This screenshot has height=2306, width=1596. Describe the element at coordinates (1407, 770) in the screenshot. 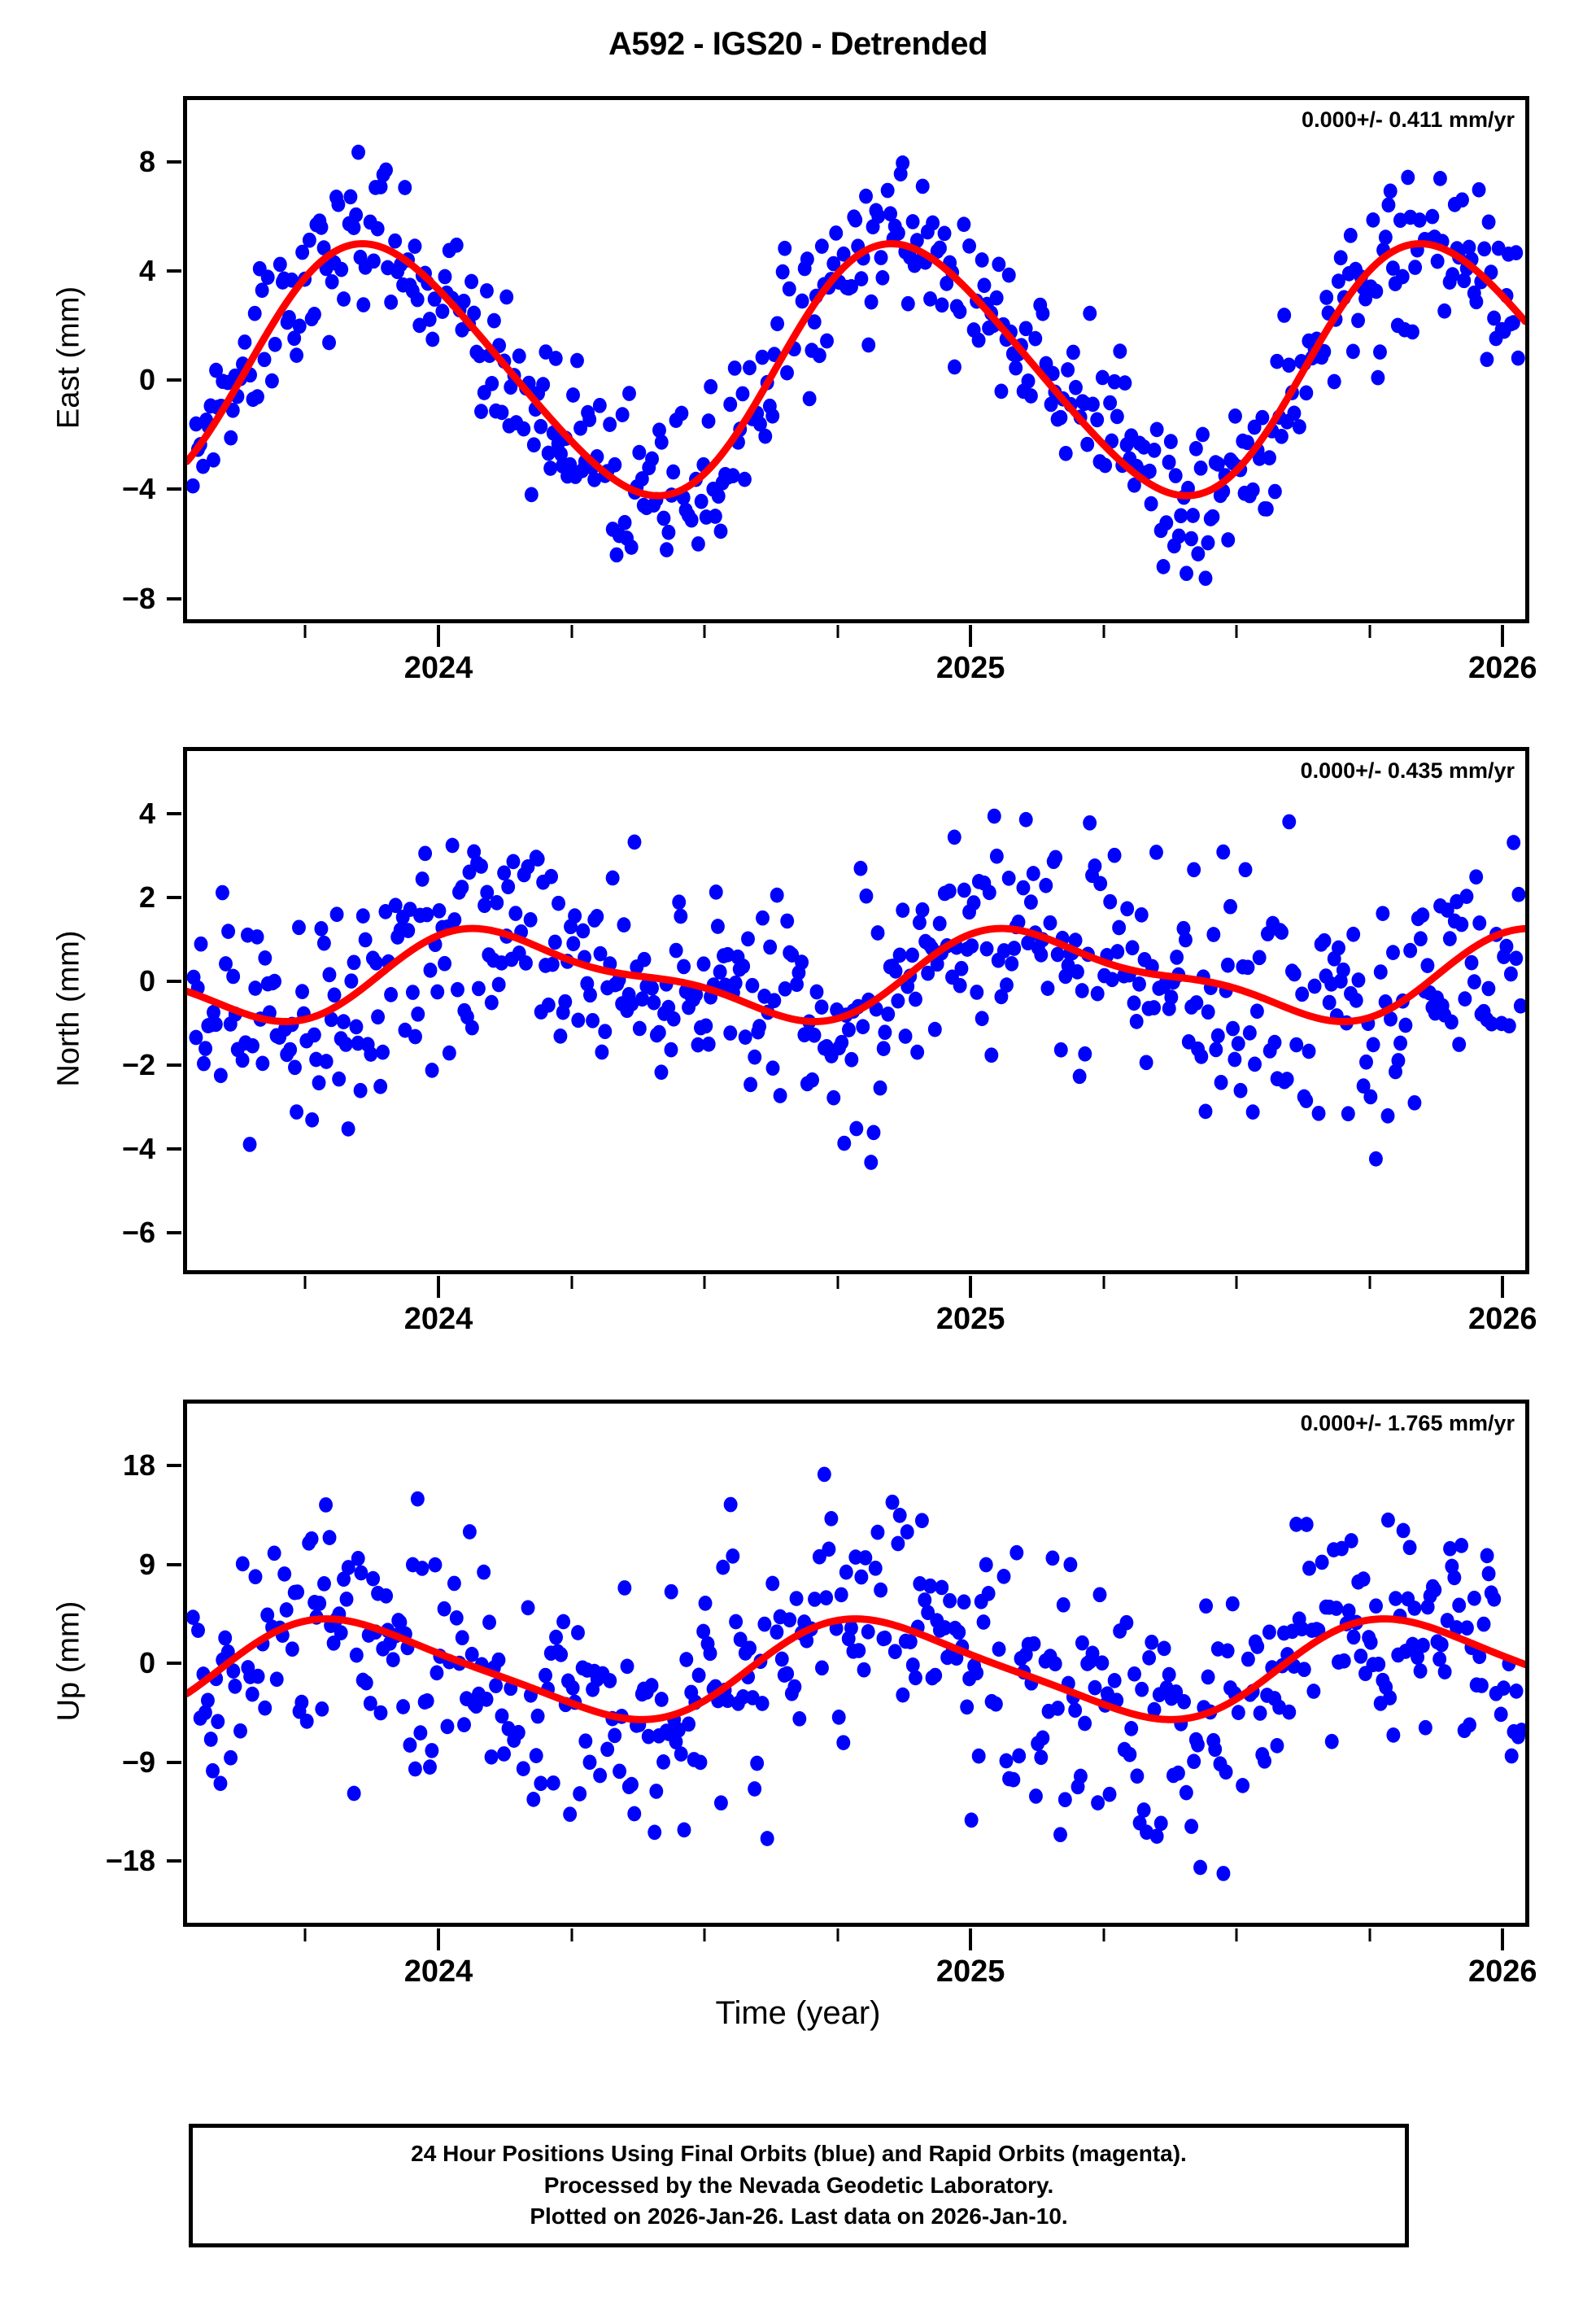

I see `panel-north-rate-annotation: 0.000+/- 0.435 mm/yr` at that location.